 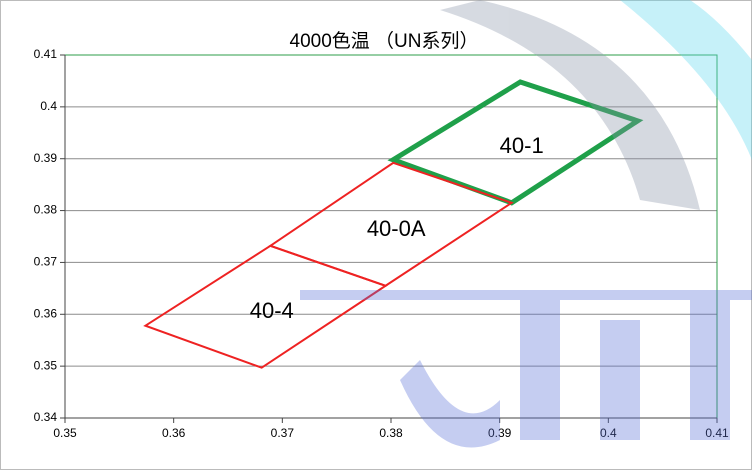 I want to click on x-tick-label: 0.36, so click(x=174, y=433).